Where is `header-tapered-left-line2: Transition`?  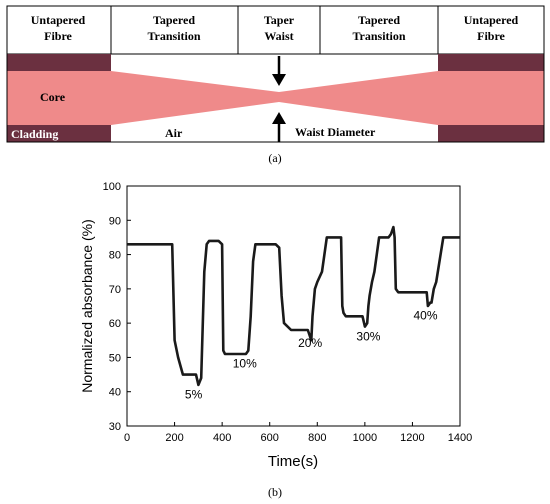
header-tapered-left-line2: Transition is located at coordinates (173, 36).